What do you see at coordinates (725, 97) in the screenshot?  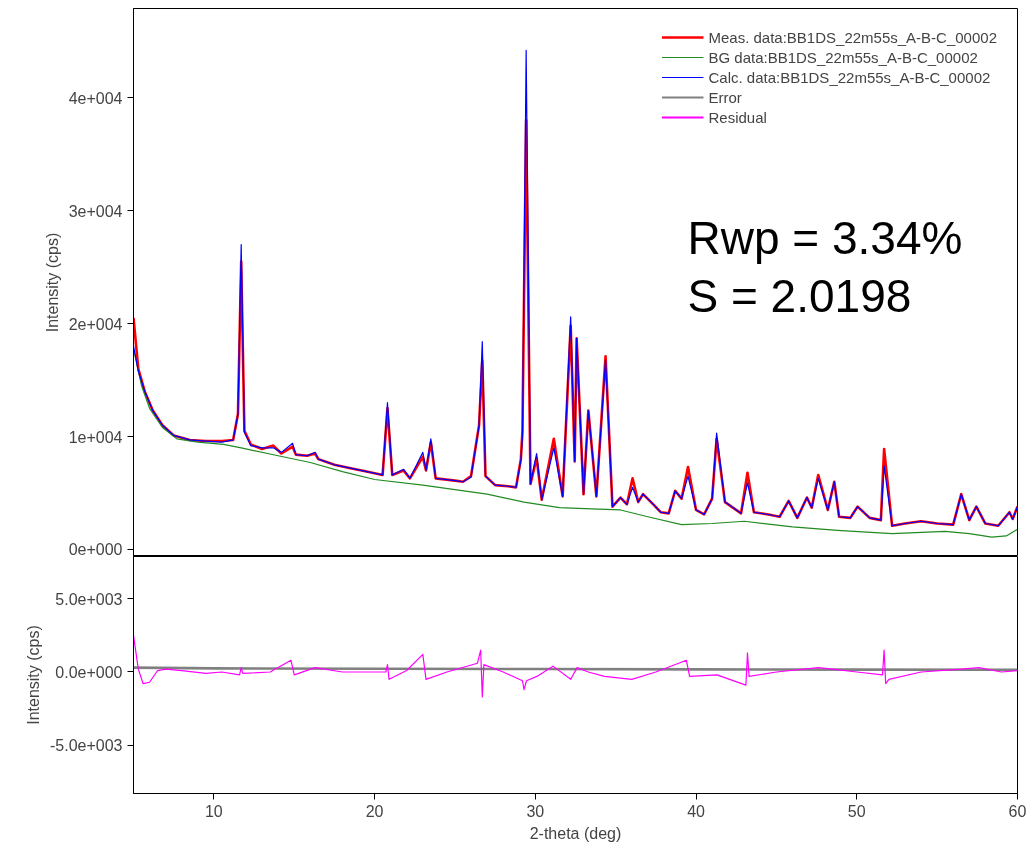 I see `legend-label: Error` at bounding box center [725, 97].